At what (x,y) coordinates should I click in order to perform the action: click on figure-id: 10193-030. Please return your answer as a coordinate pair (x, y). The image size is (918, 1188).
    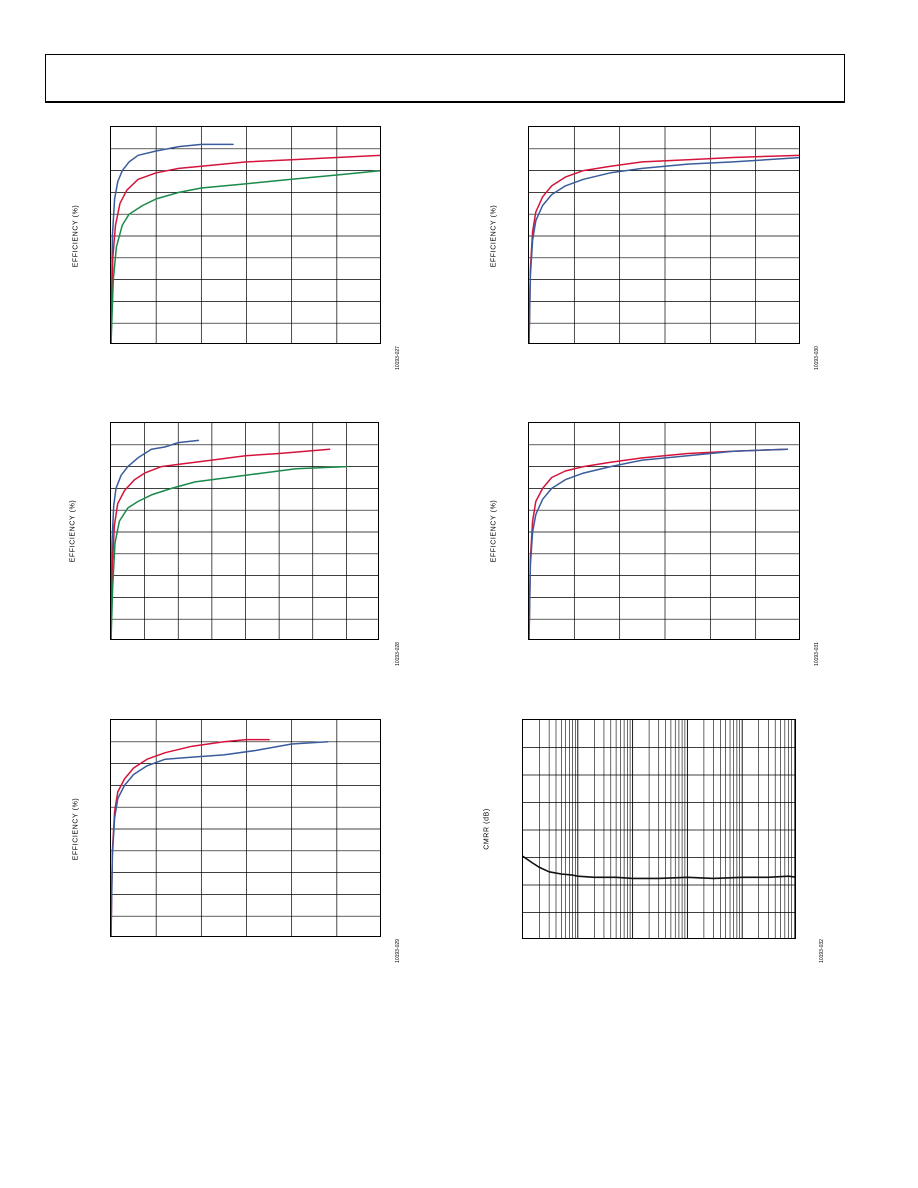
    Looking at the image, I should click on (817, 358).